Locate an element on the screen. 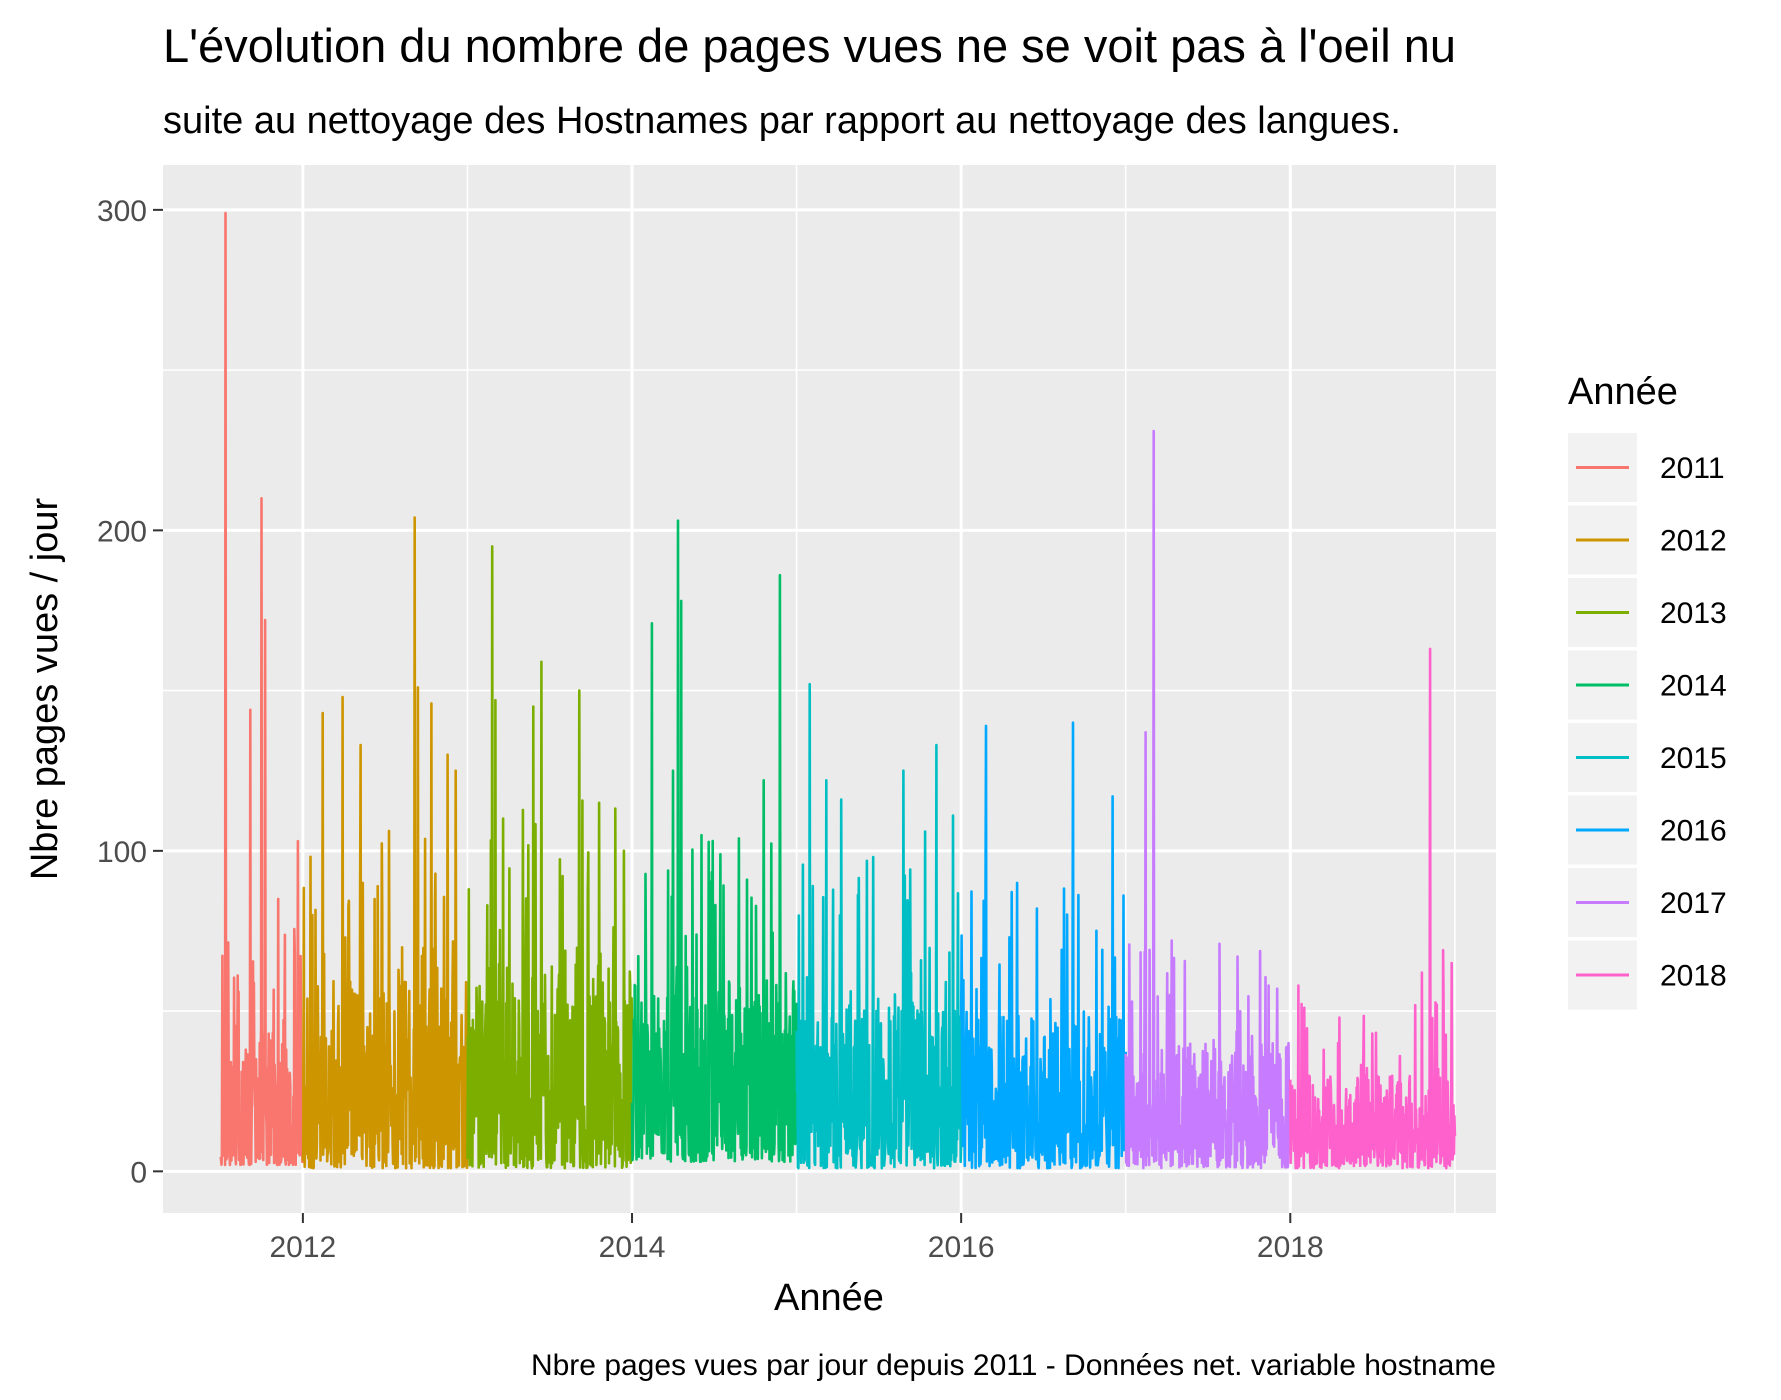  y-tick-label: 100 is located at coordinates (122, 852).